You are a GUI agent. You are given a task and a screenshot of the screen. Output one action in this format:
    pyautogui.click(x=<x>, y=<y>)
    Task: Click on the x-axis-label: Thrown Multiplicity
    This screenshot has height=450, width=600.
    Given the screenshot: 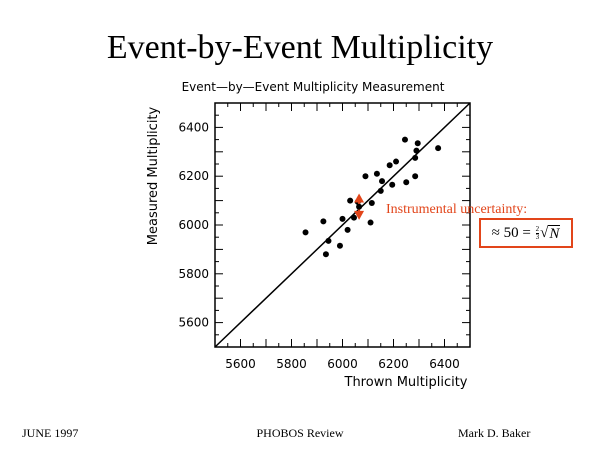 What is the action you would take?
    pyautogui.click(x=406, y=382)
    